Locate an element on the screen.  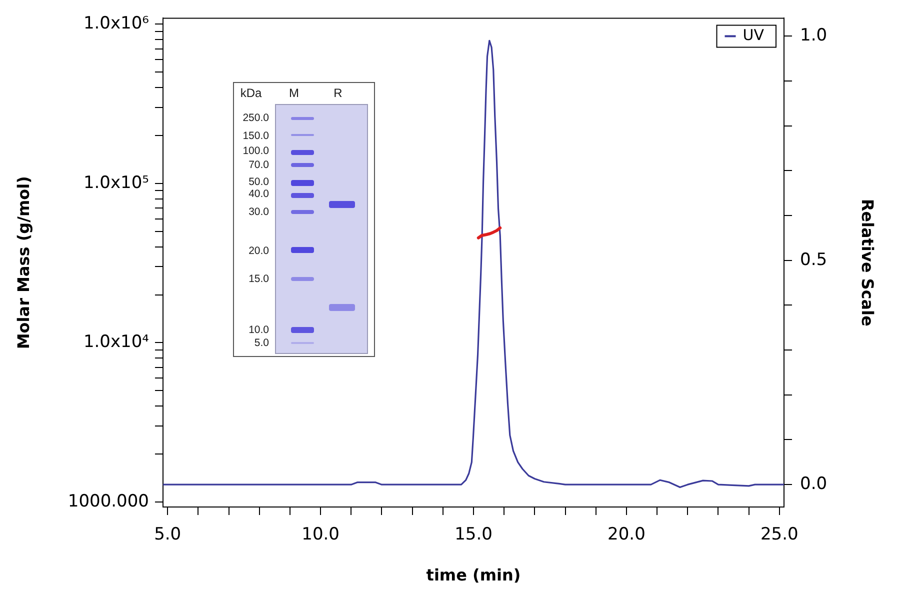
x-tick-label: 25.0 is located at coordinates (779, 534).